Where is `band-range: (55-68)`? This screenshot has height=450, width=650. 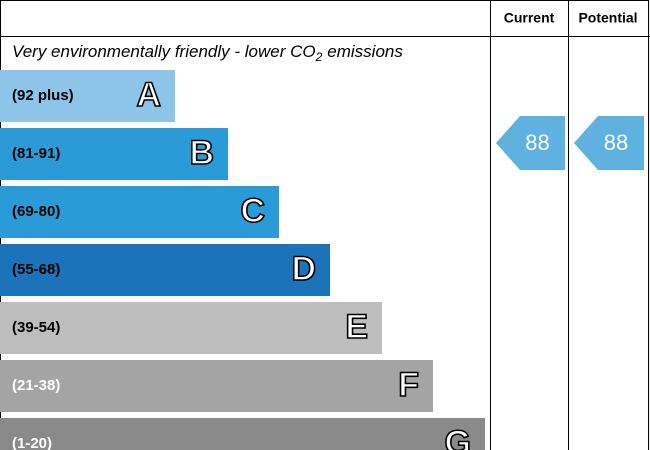 band-range: (55-68) is located at coordinates (36, 269).